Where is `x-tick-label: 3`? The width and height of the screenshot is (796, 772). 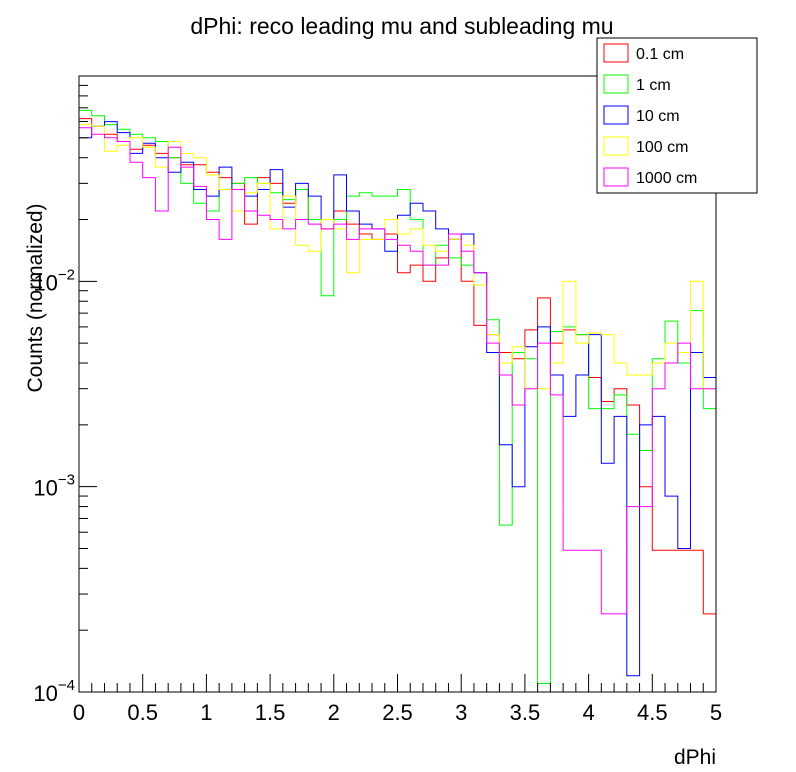
x-tick-label: 3 is located at coordinates (461, 712).